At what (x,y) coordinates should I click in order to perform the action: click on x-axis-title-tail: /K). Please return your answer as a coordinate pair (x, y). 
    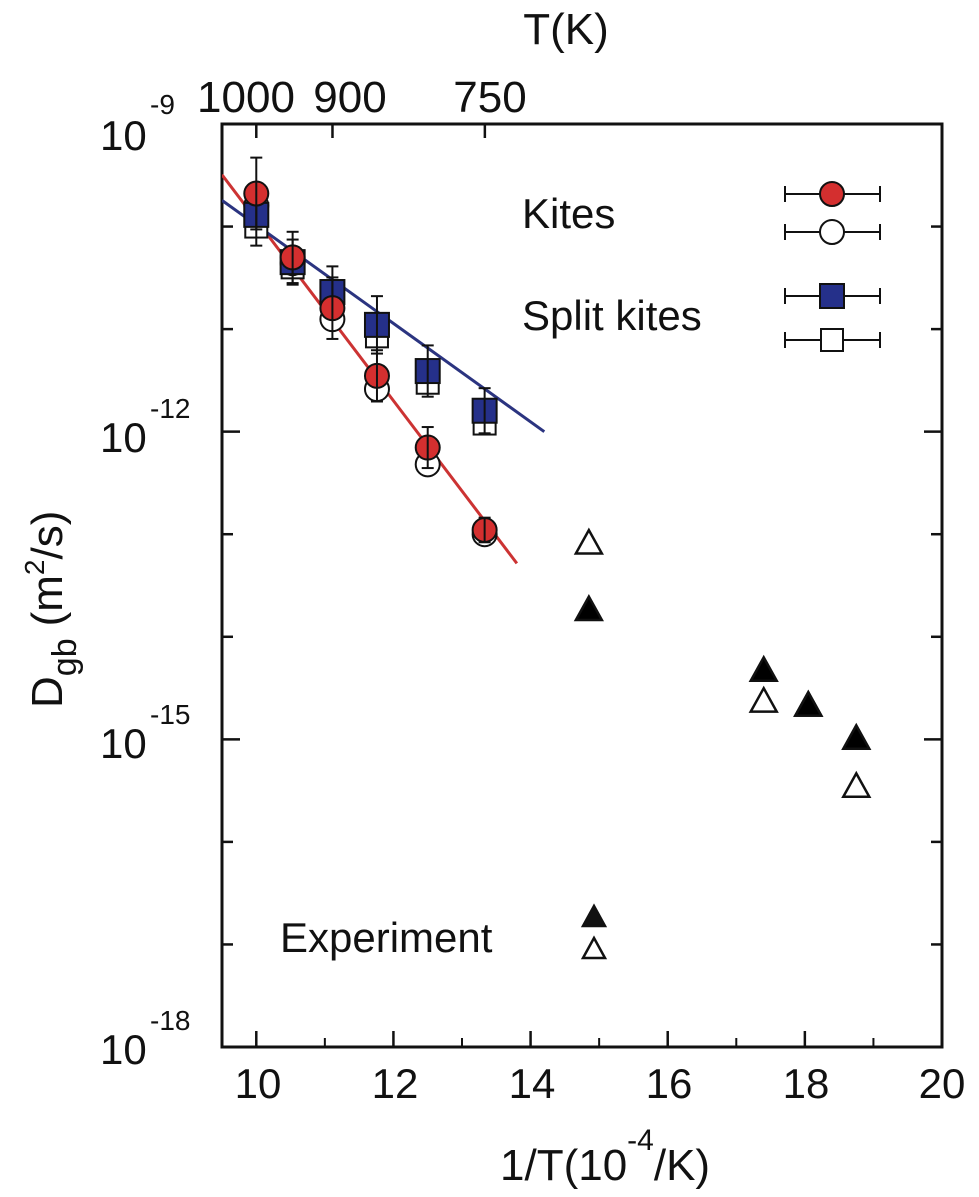
    Looking at the image, I should click on (682, 1165).